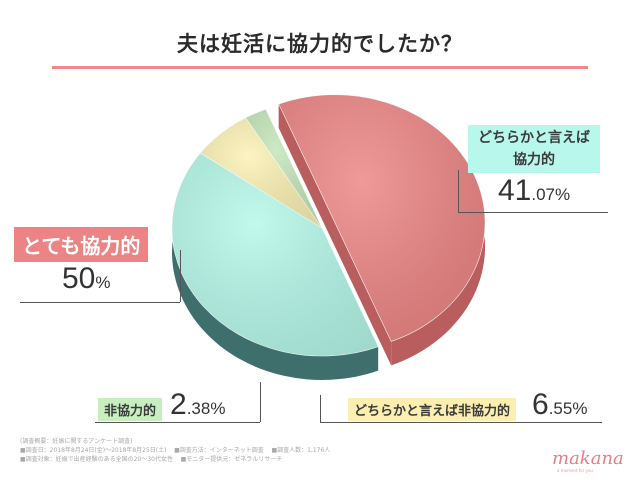 The image size is (640, 479). Describe the element at coordinates (534, 149) in the screenshot. I see `label-somewhat-cooperative: どちらかと言えば 協力的` at that location.